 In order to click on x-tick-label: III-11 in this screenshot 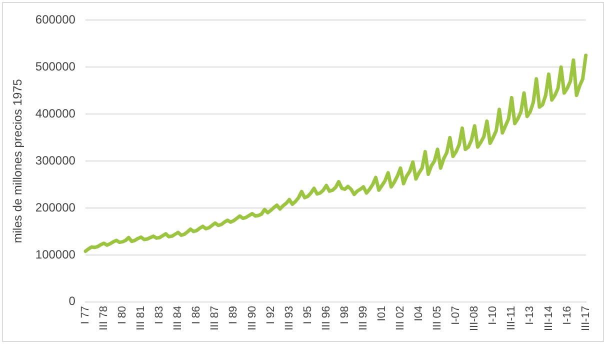, I will do `click(512, 318)`.